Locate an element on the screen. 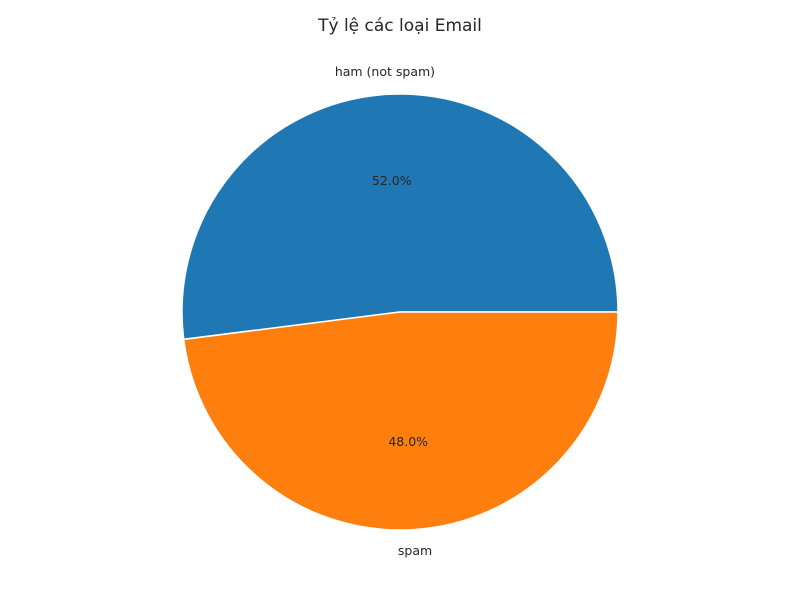 Image resolution: width=800 pixels, height=600 pixels. chart-title: Tỷ lệ các loại Email is located at coordinates (399, 26).